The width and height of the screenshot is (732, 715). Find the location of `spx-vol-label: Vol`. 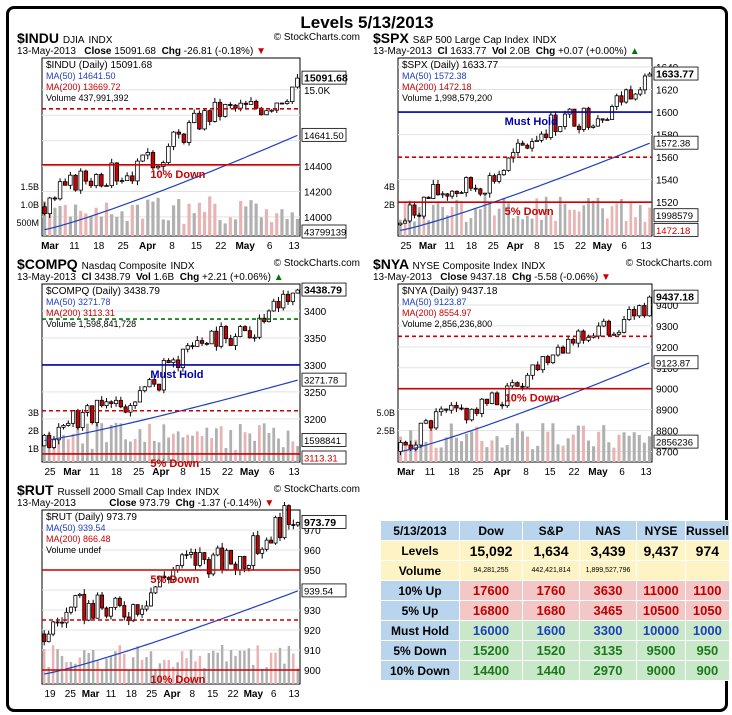

spx-vol-label: Vol is located at coordinates (499, 51).